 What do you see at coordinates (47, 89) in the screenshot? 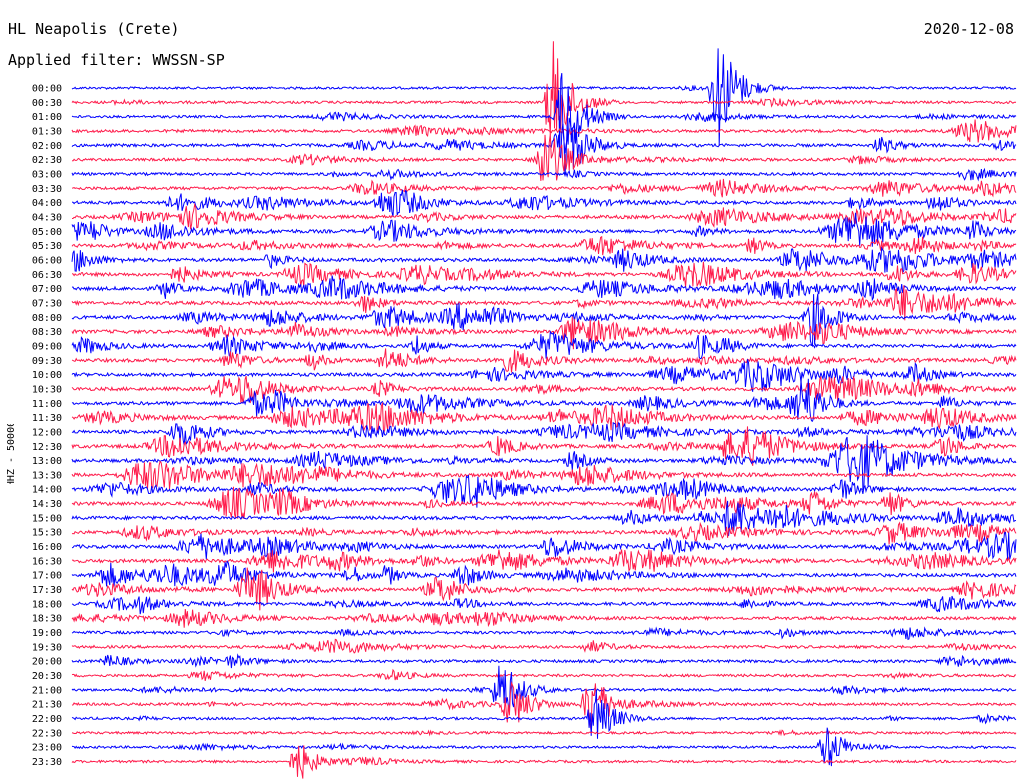
I see `row-time-label: 00:00` at bounding box center [47, 89].